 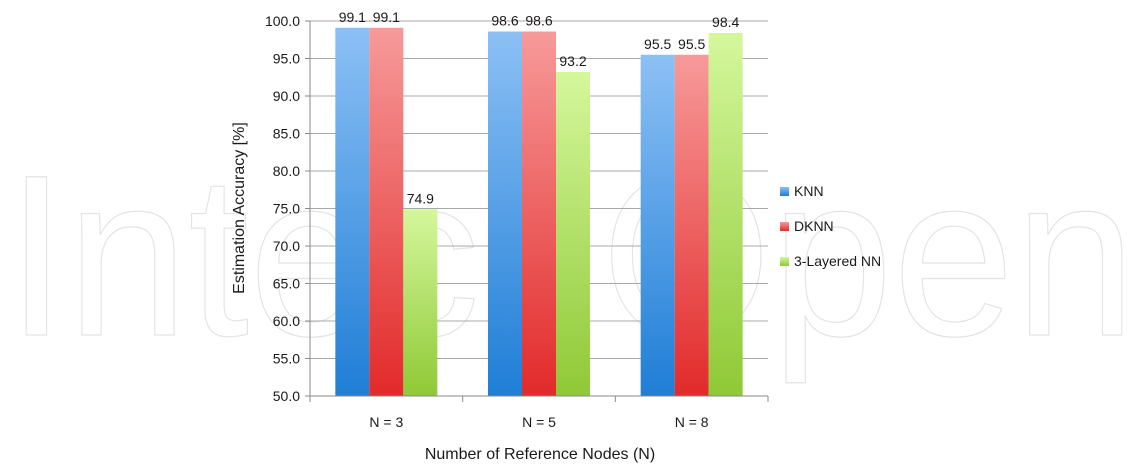 I want to click on legend: KNN DKNN 3-Layered NN, so click(x=830, y=226).